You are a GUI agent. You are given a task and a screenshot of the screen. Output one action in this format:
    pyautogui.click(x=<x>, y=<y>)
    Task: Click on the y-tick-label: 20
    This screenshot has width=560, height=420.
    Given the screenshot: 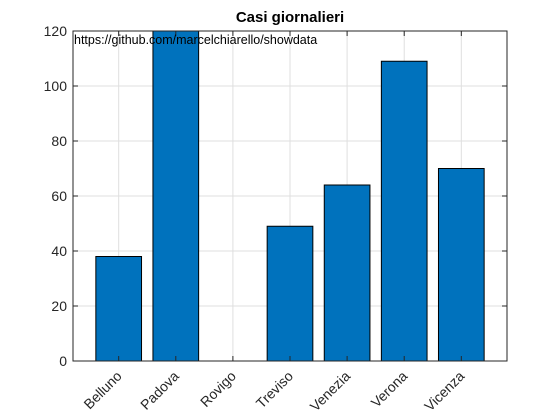 What is the action you would take?
    pyautogui.click(x=59, y=306)
    